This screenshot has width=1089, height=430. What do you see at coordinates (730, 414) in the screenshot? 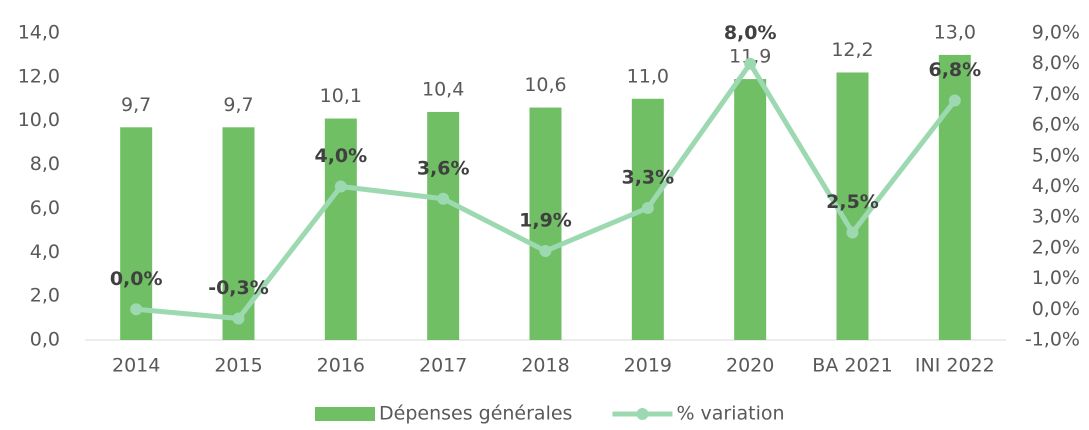
I see `legend-label: % variation` at bounding box center [730, 414].